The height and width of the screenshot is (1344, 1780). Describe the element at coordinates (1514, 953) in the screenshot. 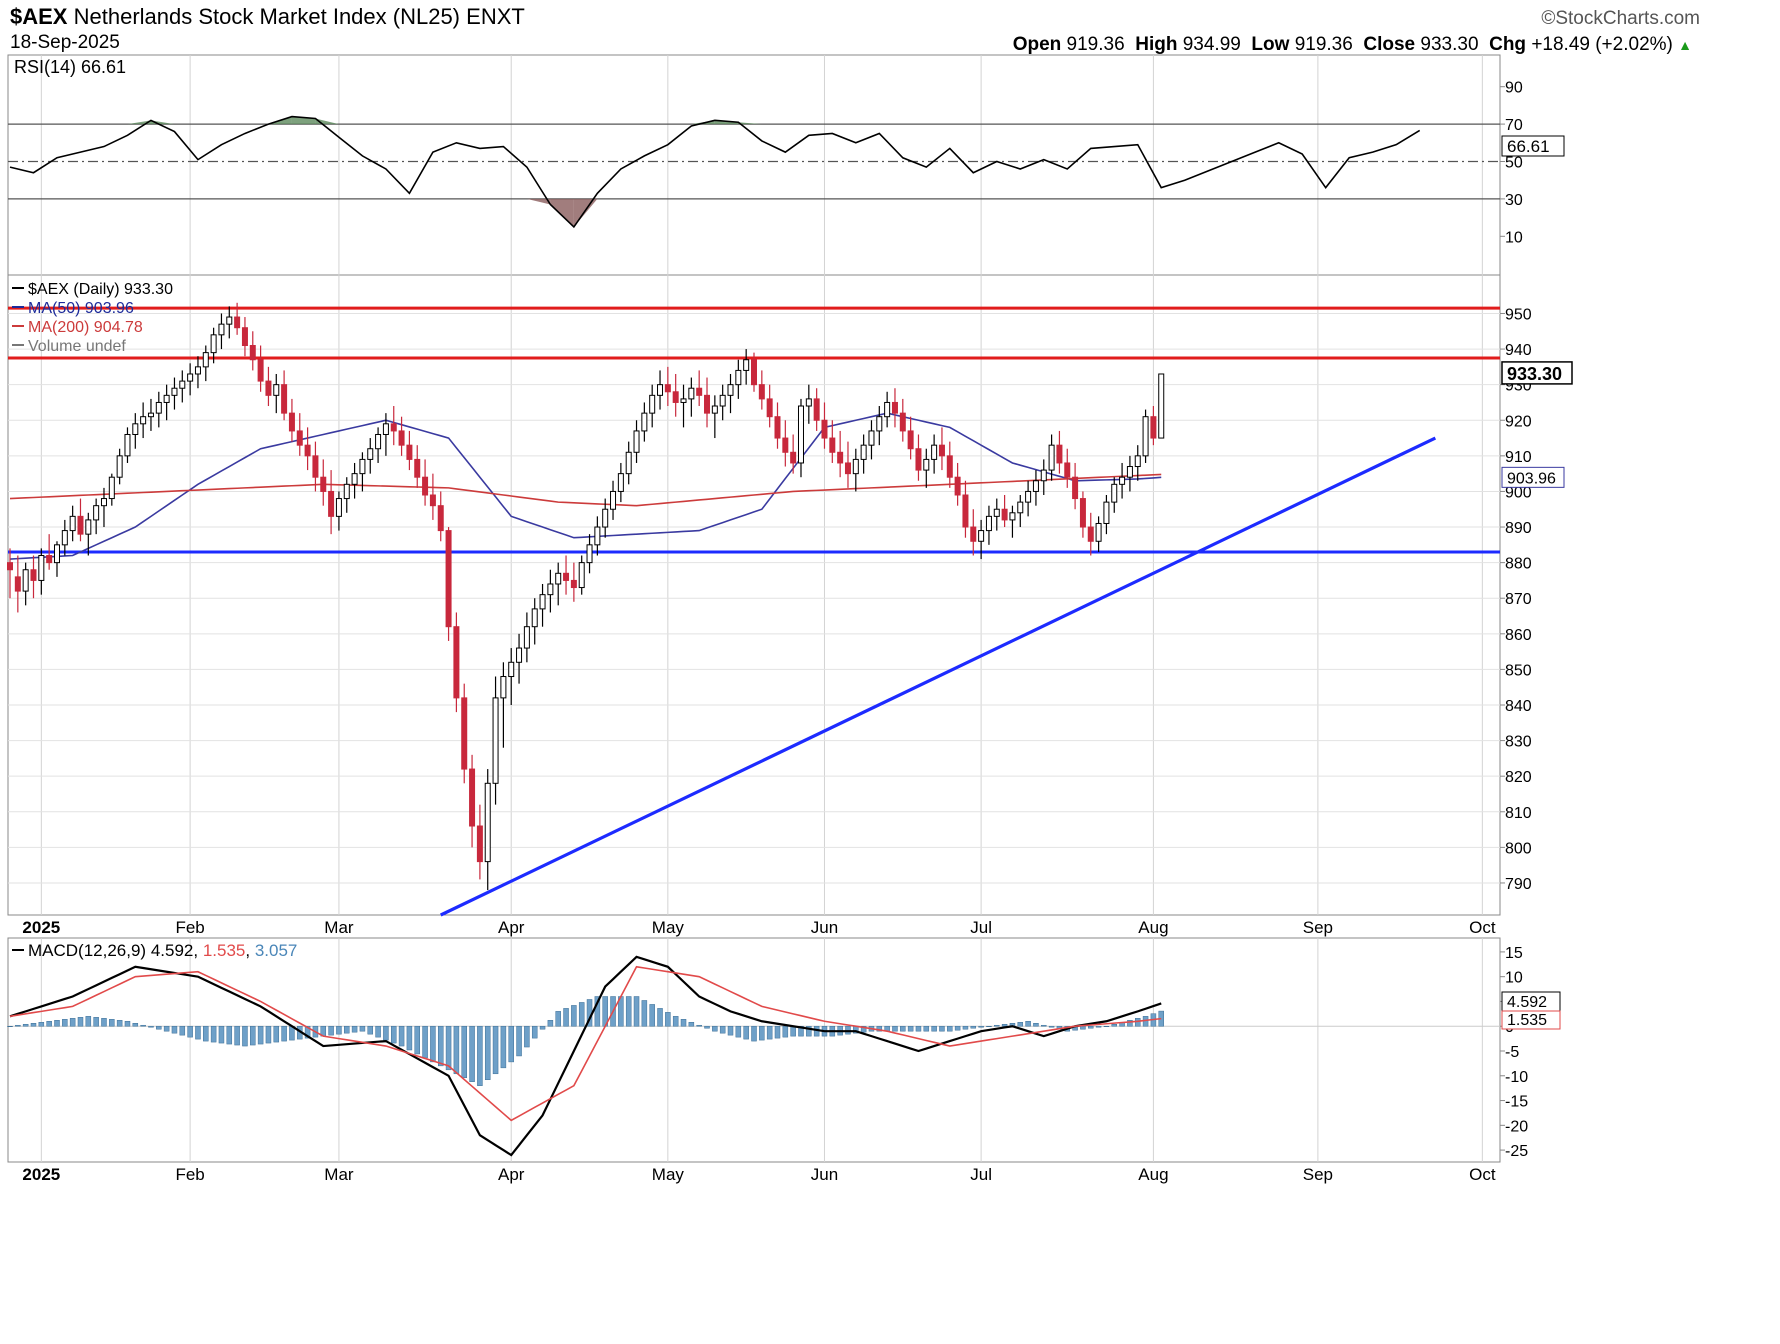

I see `y-tick-label: 15` at that location.